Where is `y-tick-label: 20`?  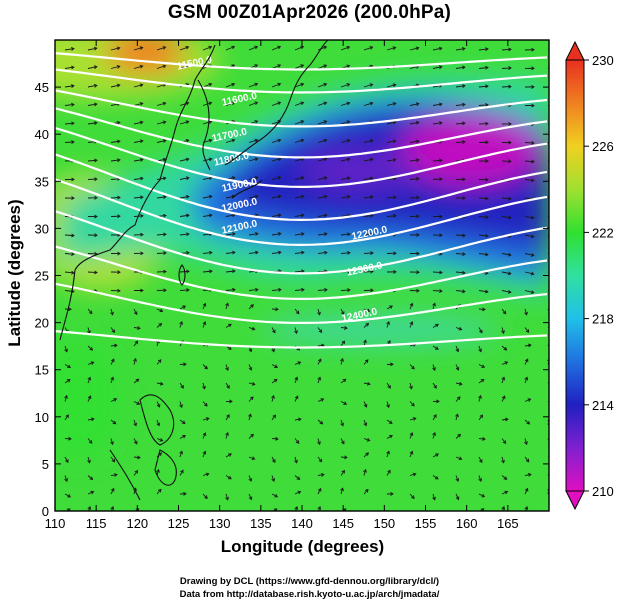
y-tick-label: 20 is located at coordinates (42, 323).